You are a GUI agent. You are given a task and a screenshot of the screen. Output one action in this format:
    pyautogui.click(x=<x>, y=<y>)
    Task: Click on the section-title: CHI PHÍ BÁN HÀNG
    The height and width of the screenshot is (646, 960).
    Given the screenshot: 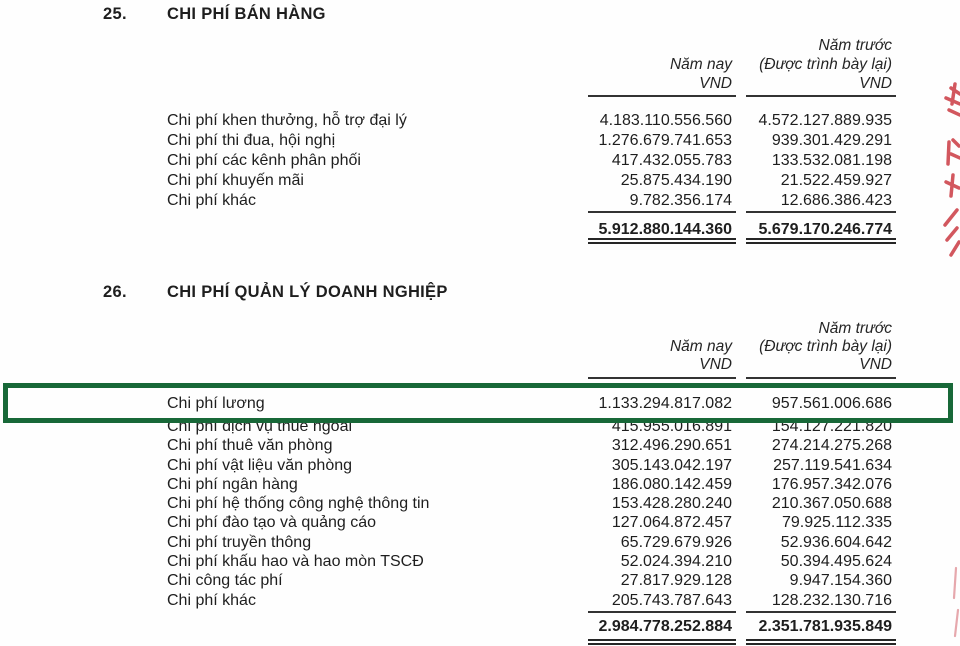 What is the action you would take?
    pyautogui.click(x=246, y=14)
    